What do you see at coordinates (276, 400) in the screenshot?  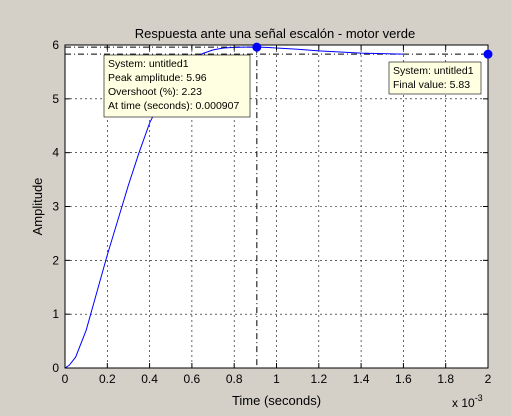 I see `x-axis-label: Time (seconds)` at bounding box center [276, 400].